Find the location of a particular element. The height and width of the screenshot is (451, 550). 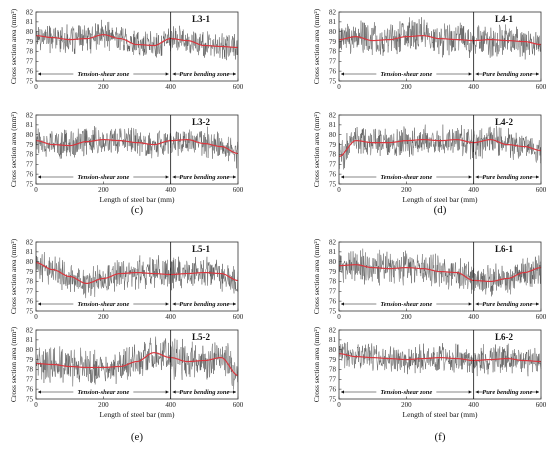

subfigure-label: (d) is located at coordinates (440, 210).